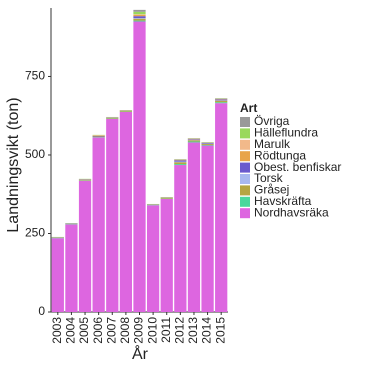 This screenshot has width=367, height=367. I want to click on legend-title: Art, so click(248, 108).